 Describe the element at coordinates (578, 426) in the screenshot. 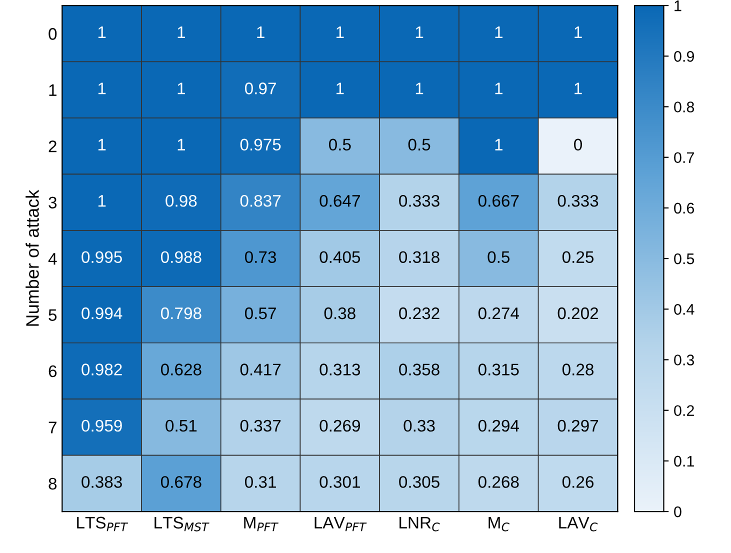

I see `data-label: 0.297` at that location.